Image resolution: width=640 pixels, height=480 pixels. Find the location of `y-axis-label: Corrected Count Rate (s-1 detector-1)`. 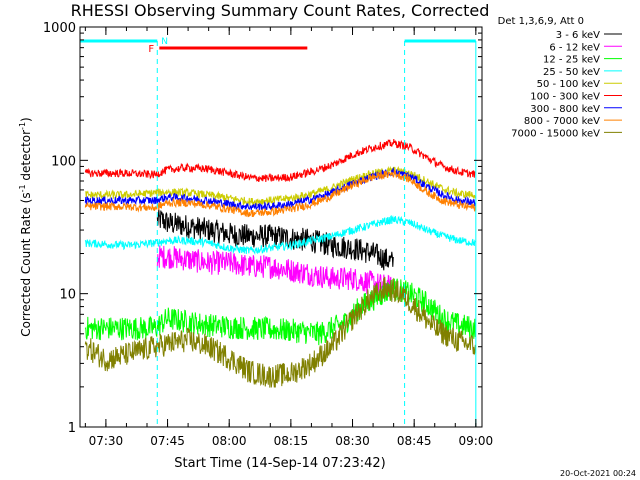

y-axis-label: Corrected Count Rate (s-1 detector-1) is located at coordinates (25, 226).